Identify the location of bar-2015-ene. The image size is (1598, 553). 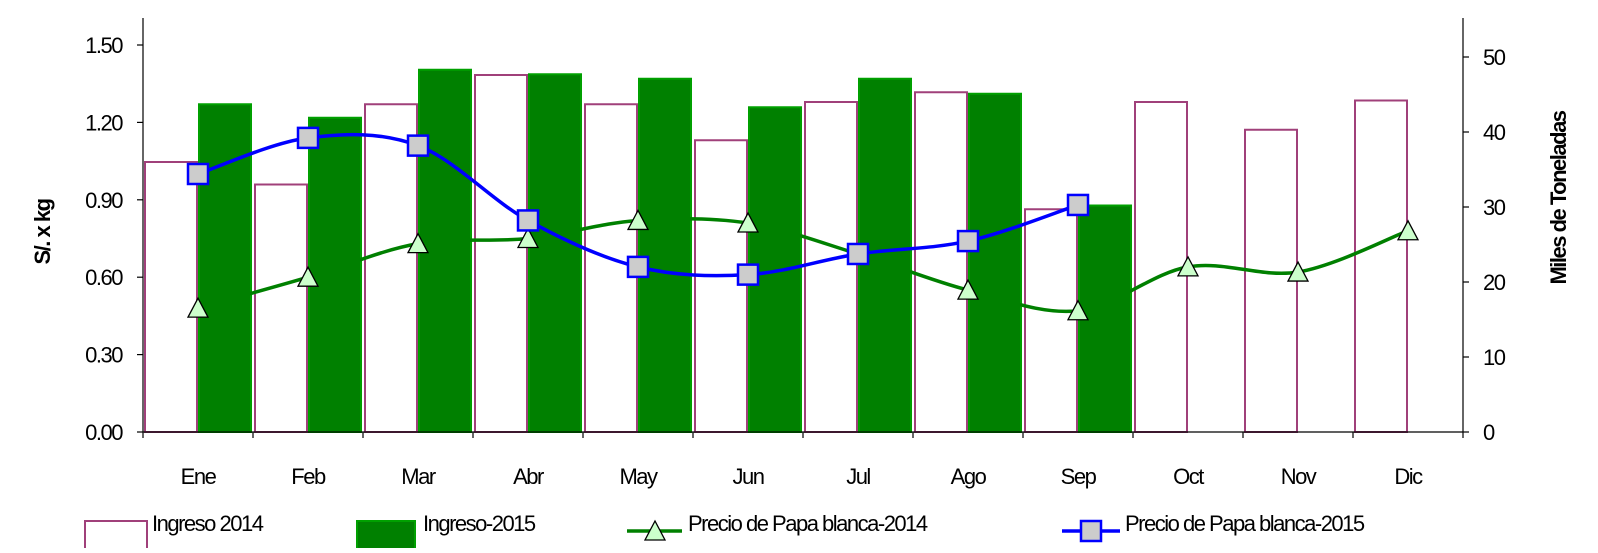
(225, 268).